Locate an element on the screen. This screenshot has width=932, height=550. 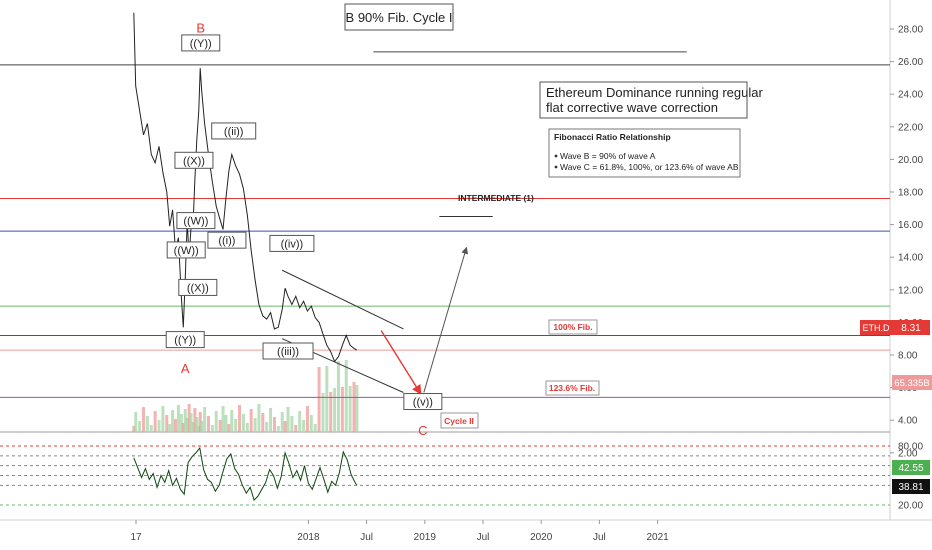
rsi-tick-label-1: 20.00 is located at coordinates (910, 506).